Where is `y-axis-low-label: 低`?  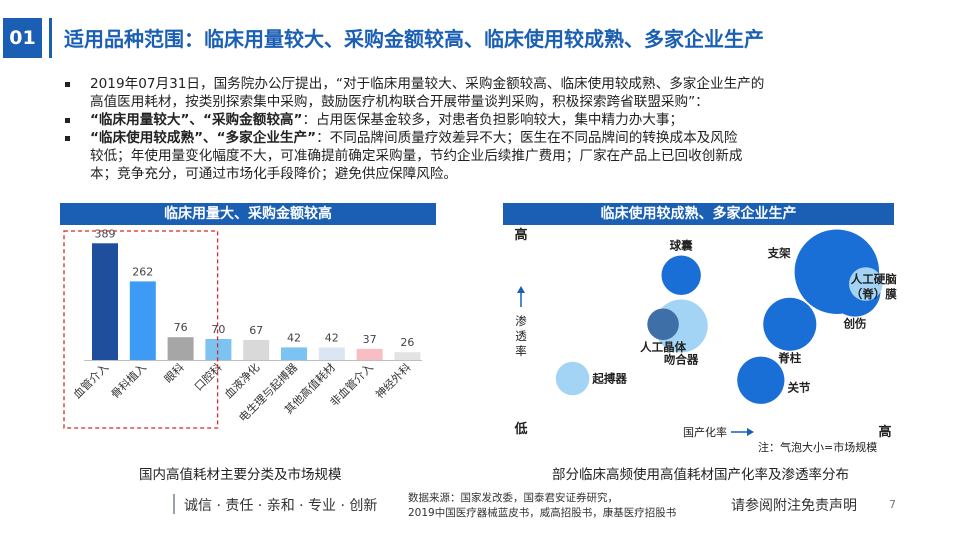 y-axis-low-label: 低 is located at coordinates (520, 429).